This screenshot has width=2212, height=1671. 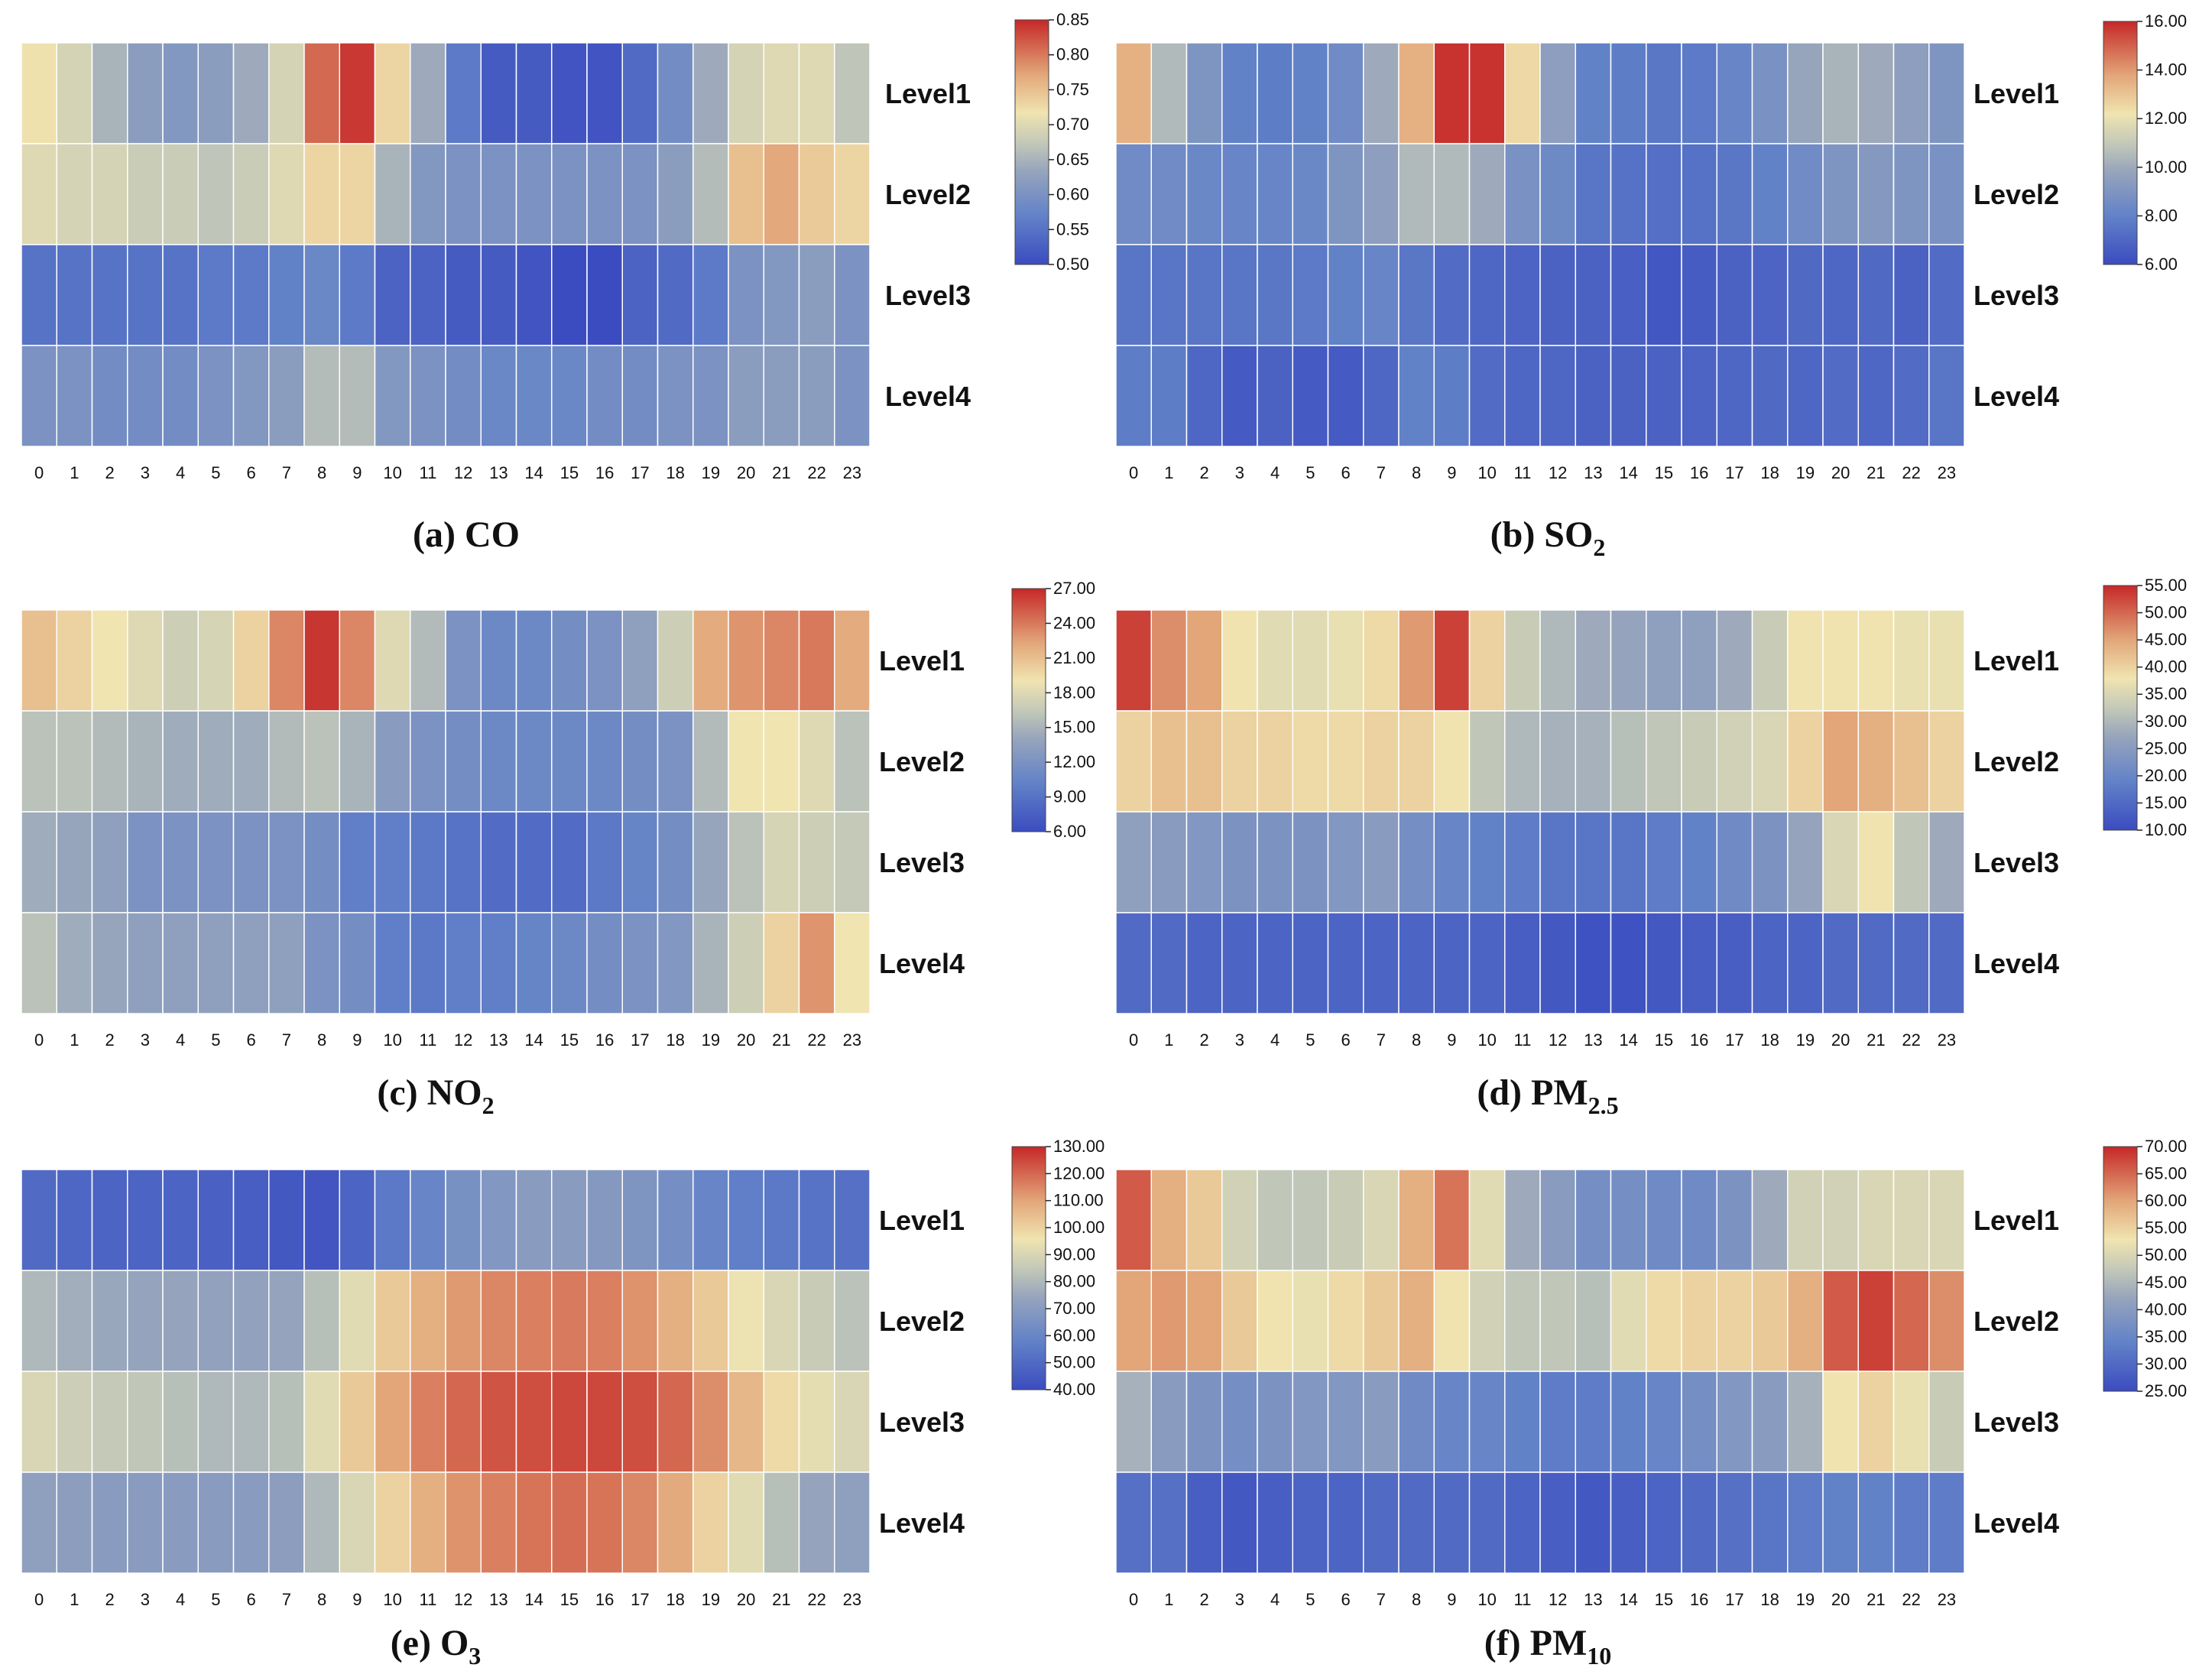 I want to click on x-tick-label: 9, so click(x=1451, y=1599).